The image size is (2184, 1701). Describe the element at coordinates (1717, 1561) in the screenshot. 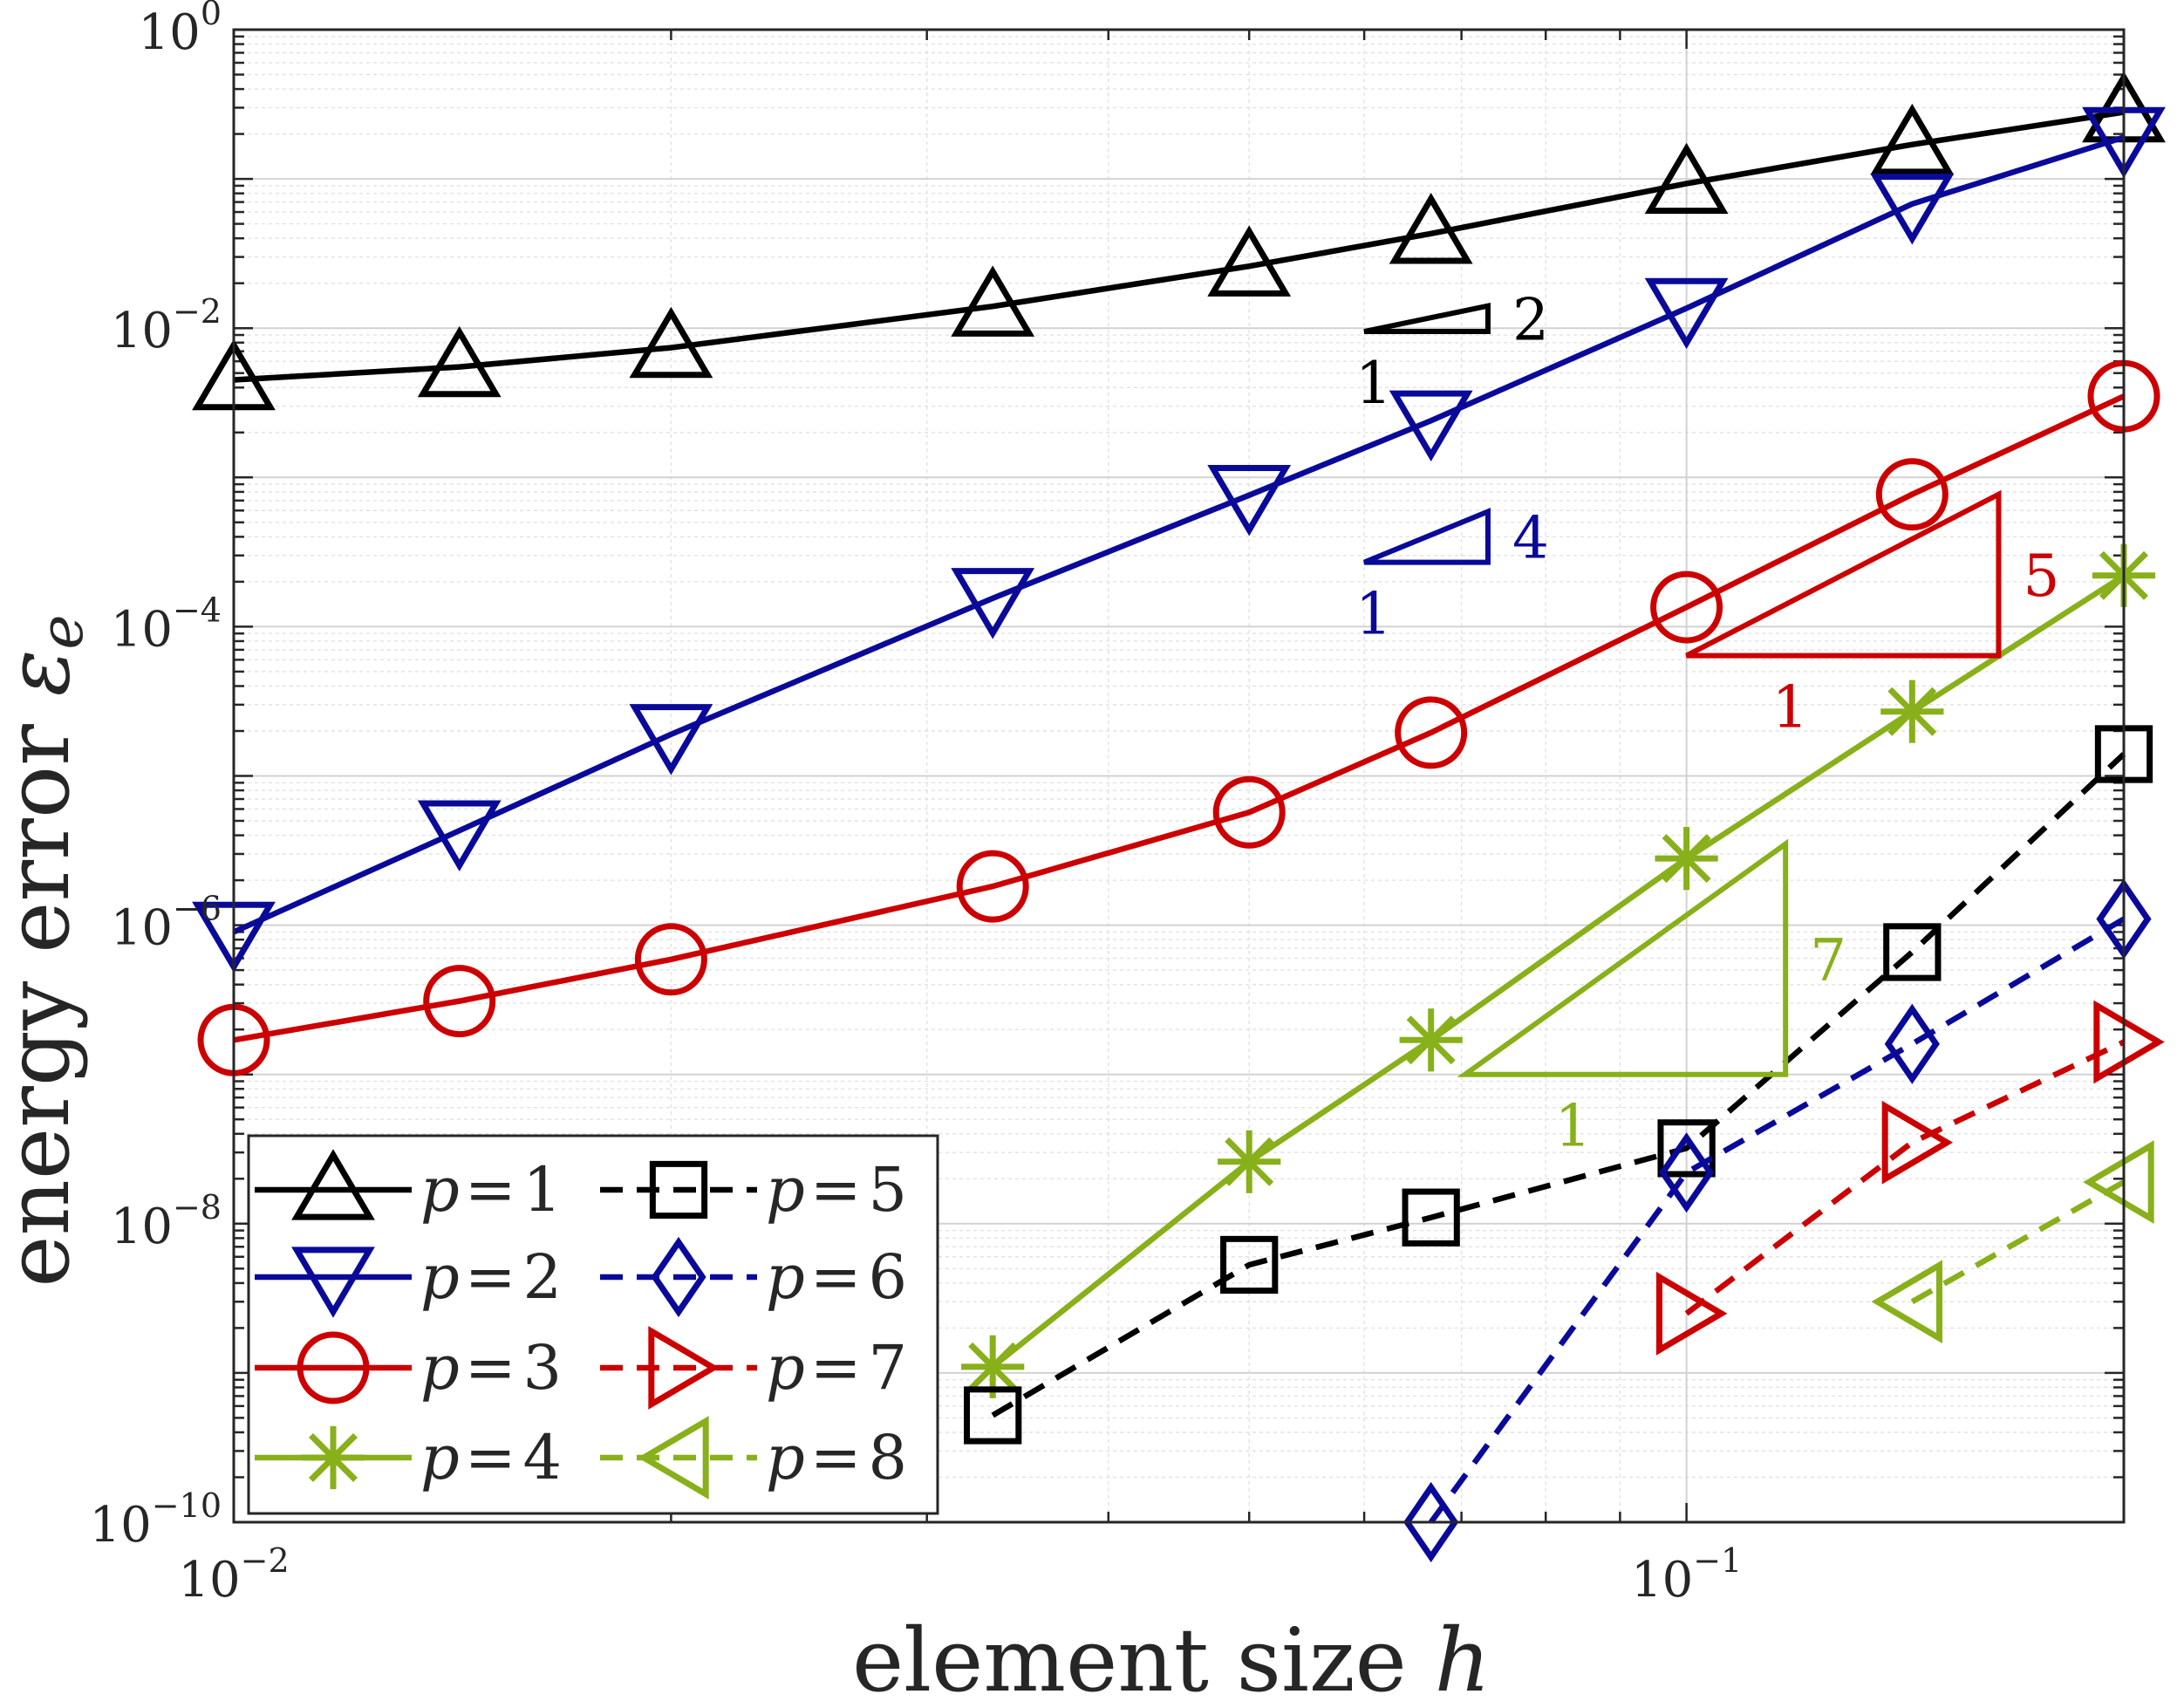

I see `tick-exponent: −1` at that location.